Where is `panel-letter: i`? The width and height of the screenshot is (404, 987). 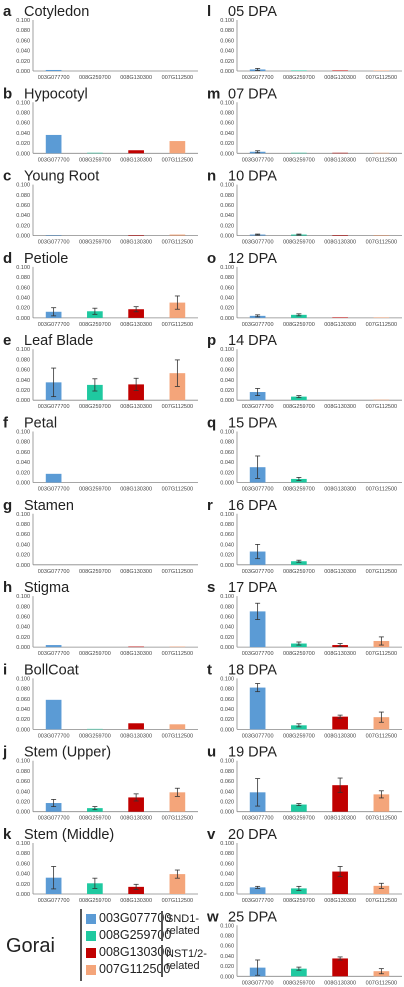
panel-letter: i is located at coordinates (5, 669).